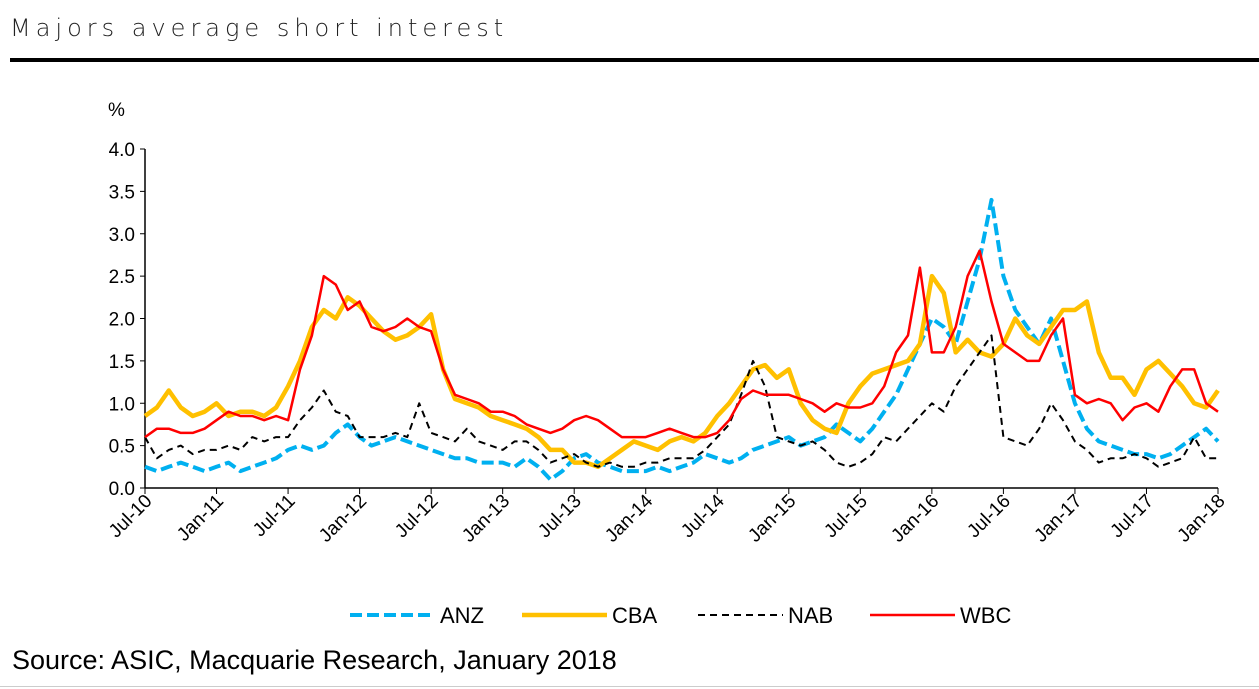  I want to click on legend-label-cba: CBA, so click(635, 615).